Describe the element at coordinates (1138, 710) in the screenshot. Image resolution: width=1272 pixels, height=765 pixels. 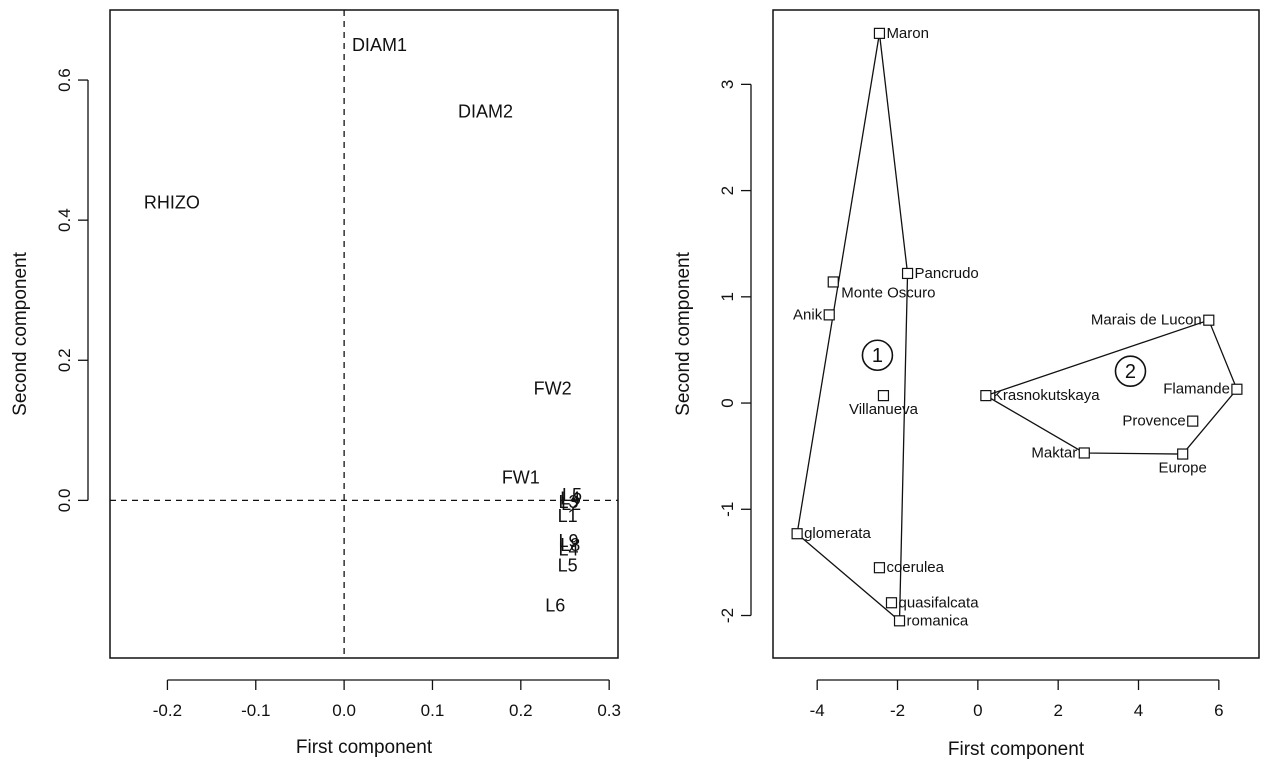
I see `x-tick-label: 4` at that location.